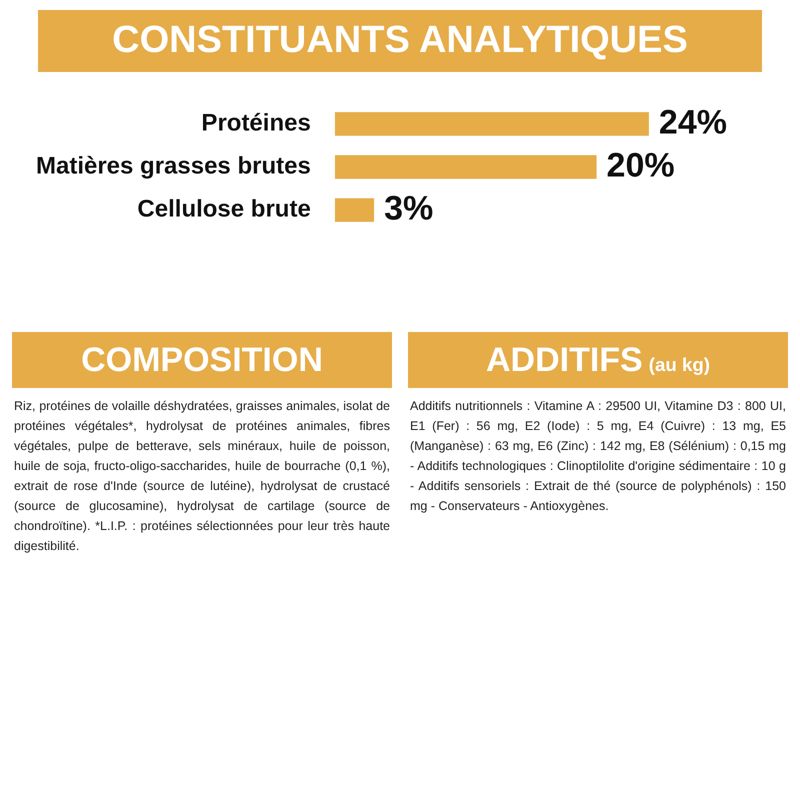 The width and height of the screenshot is (800, 800). I want to click on data-label: 3%, so click(409, 208).